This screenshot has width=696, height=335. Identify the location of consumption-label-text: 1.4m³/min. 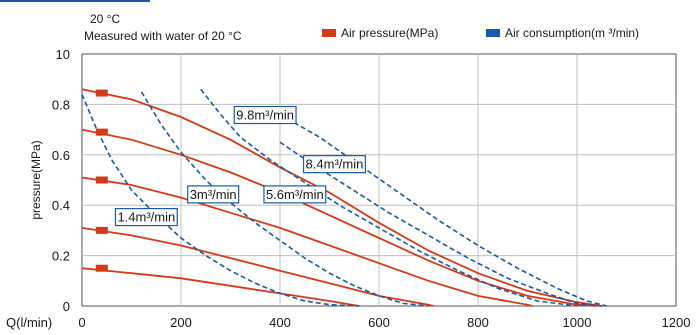
(146, 217).